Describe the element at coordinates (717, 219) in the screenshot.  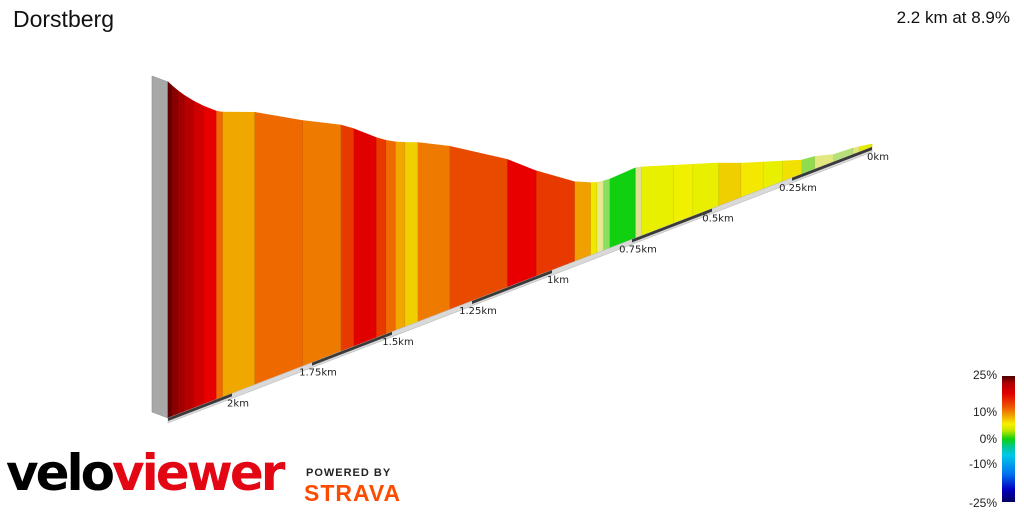
I see `distance-tick-label: 0.5km` at that location.